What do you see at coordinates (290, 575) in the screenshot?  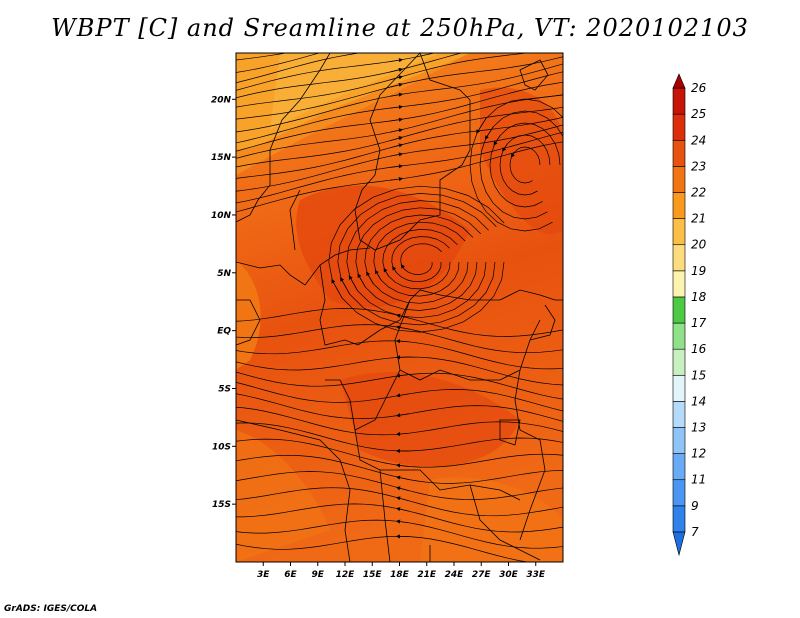 I see `x-tick-label: 6E` at bounding box center [290, 575].